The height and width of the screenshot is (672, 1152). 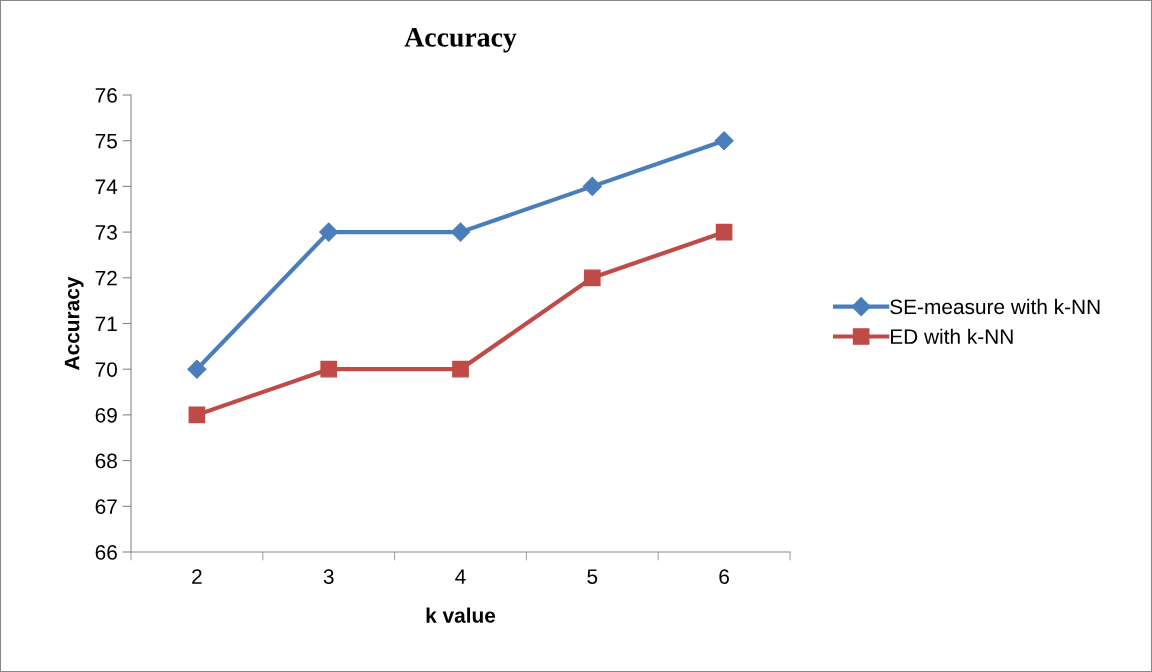 What do you see at coordinates (197, 576) in the screenshot?
I see `x-tick-label: 2` at bounding box center [197, 576].